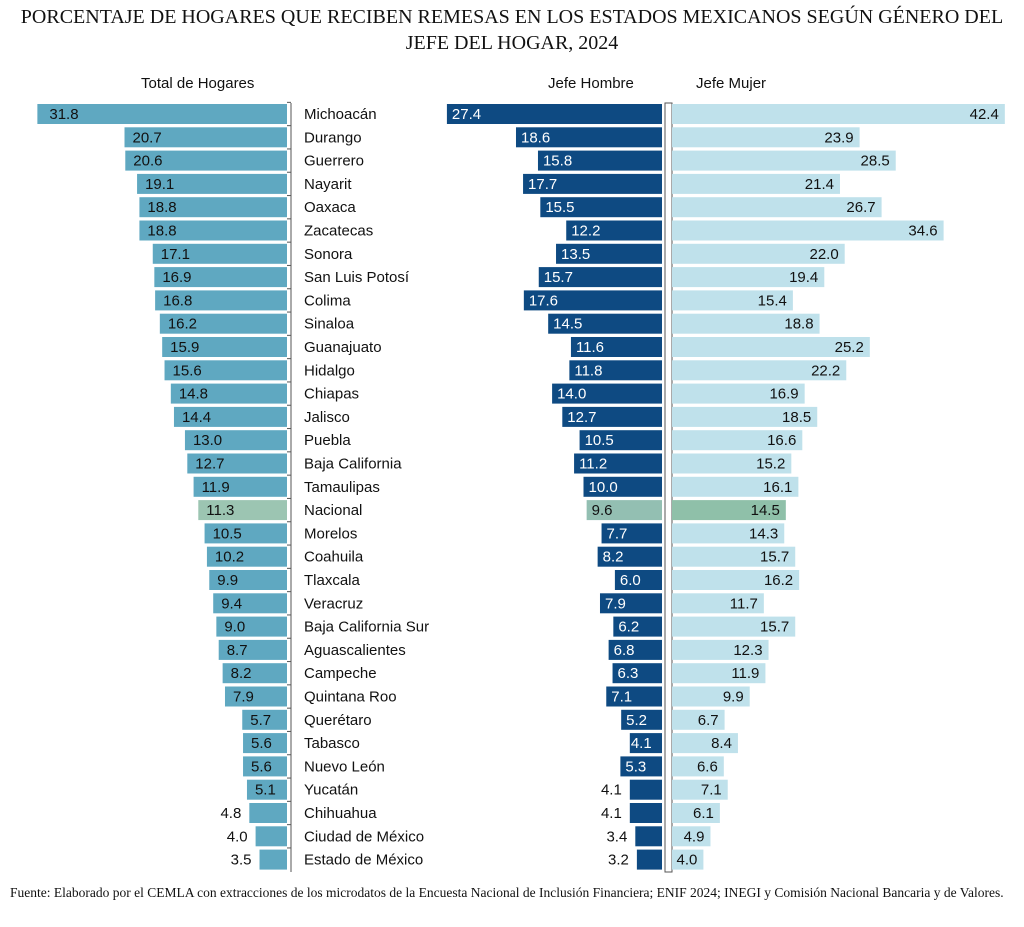  What do you see at coordinates (344, 766) in the screenshot?
I see `category-label: Nuevo León` at bounding box center [344, 766].